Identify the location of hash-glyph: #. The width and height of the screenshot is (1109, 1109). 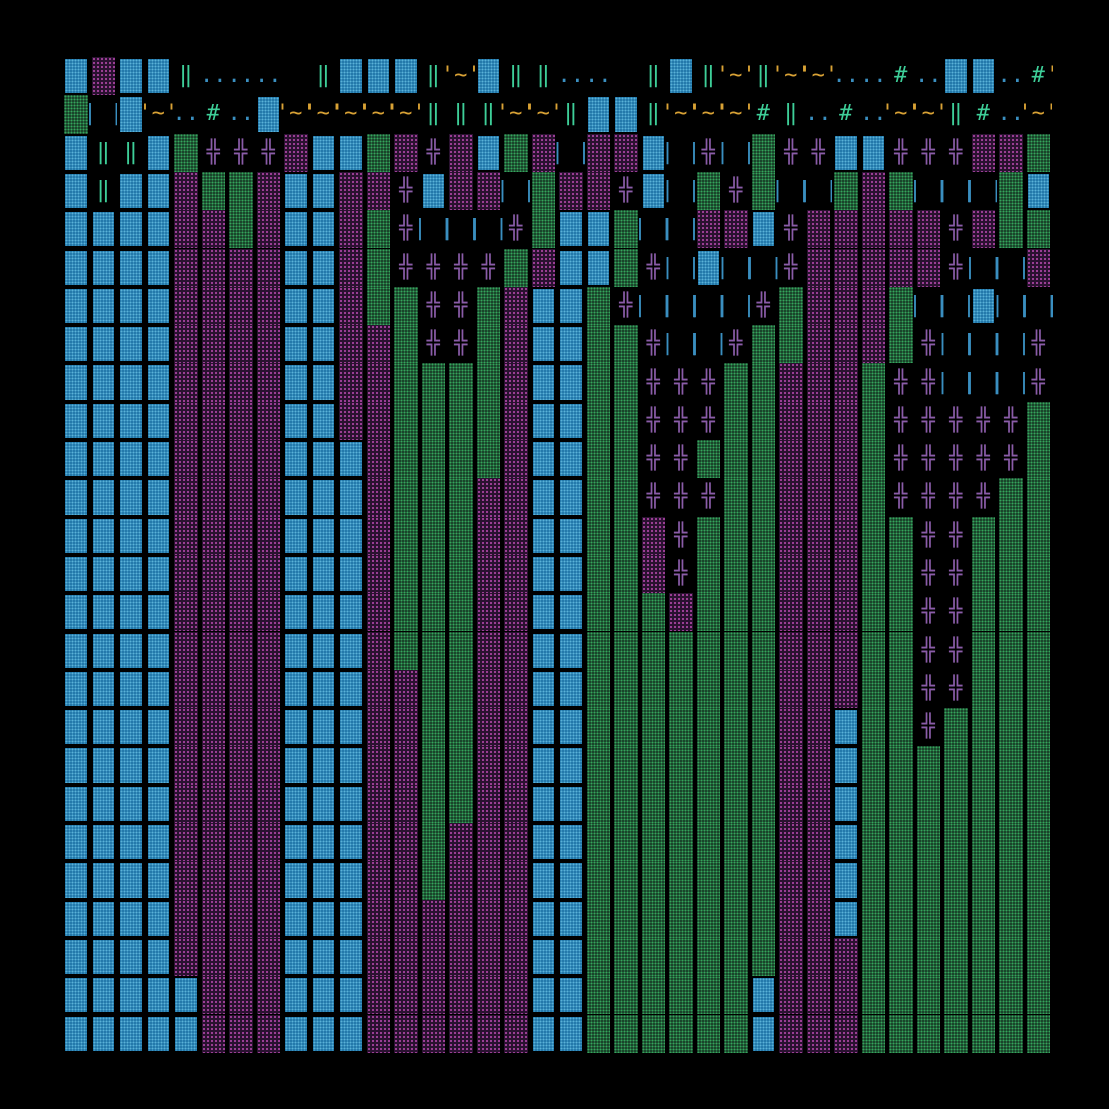
(763, 114).